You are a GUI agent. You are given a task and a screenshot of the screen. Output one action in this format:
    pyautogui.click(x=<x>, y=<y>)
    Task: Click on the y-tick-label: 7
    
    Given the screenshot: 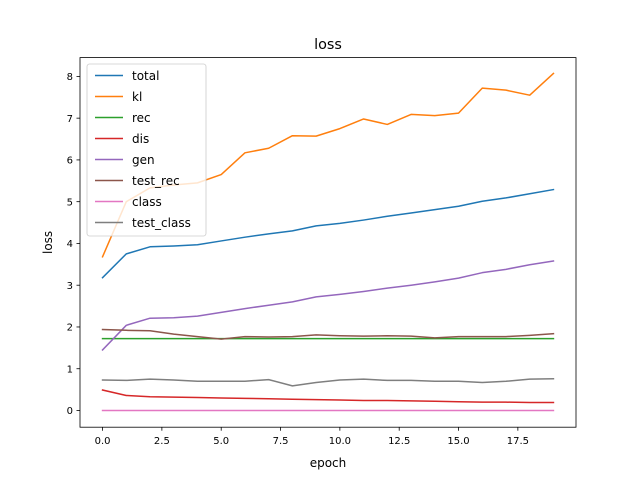 What is the action you would take?
    pyautogui.click(x=70, y=119)
    